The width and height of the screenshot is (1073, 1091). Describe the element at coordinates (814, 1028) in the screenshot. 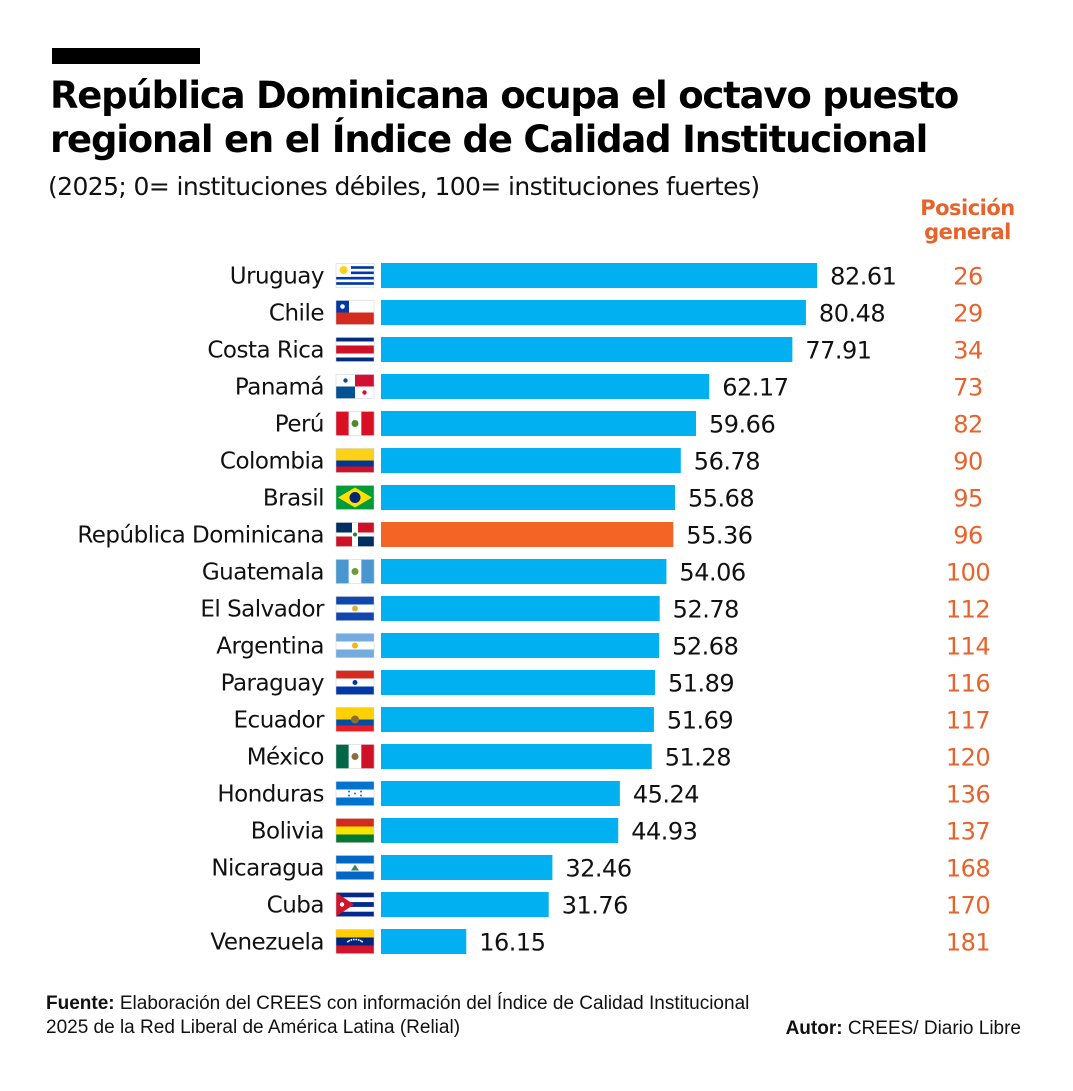

I see `author-label: Autor:` at that location.